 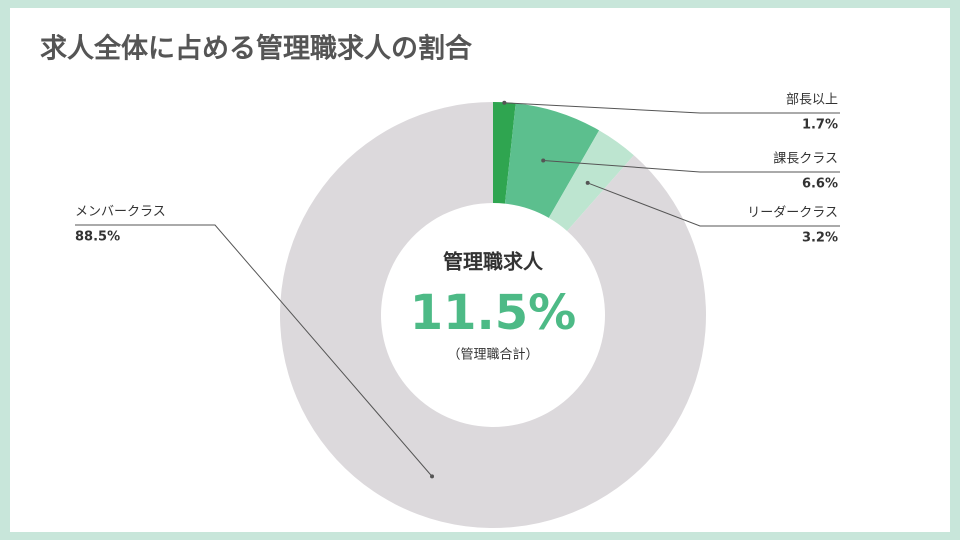 What do you see at coordinates (493, 262) in the screenshot?
I see `center-title: 管理職求人` at bounding box center [493, 262].